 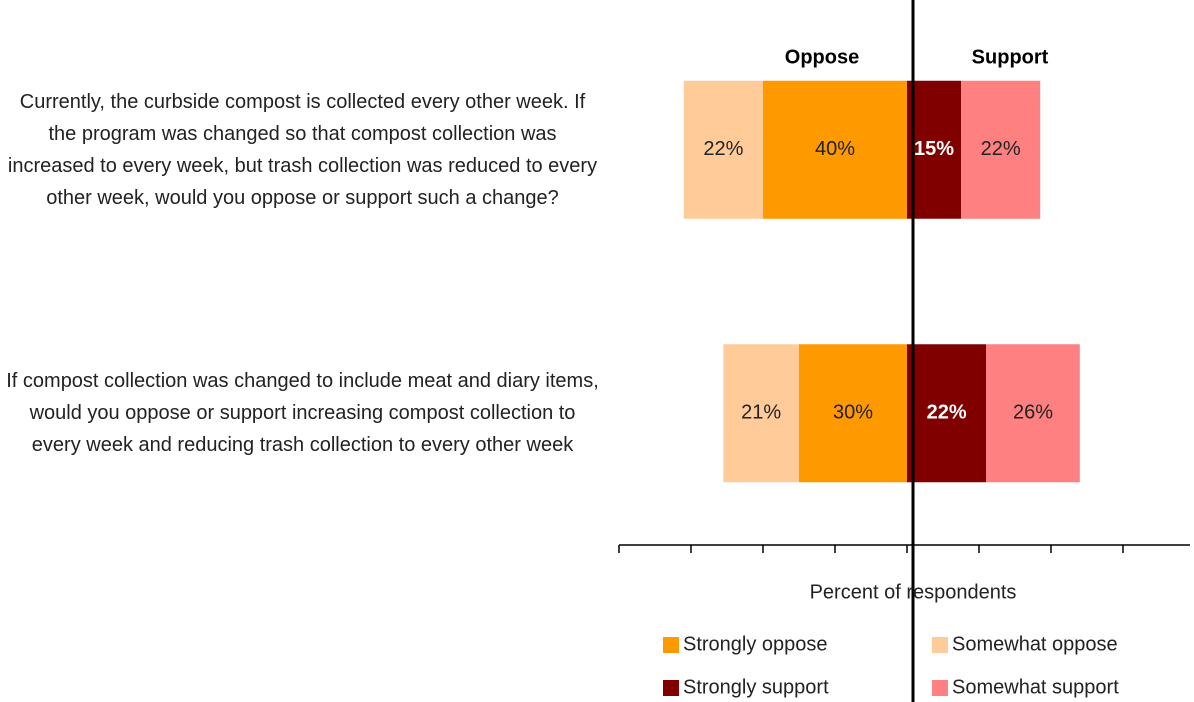 I want to click on legend-label: Strongly oppose, so click(x=755, y=644).